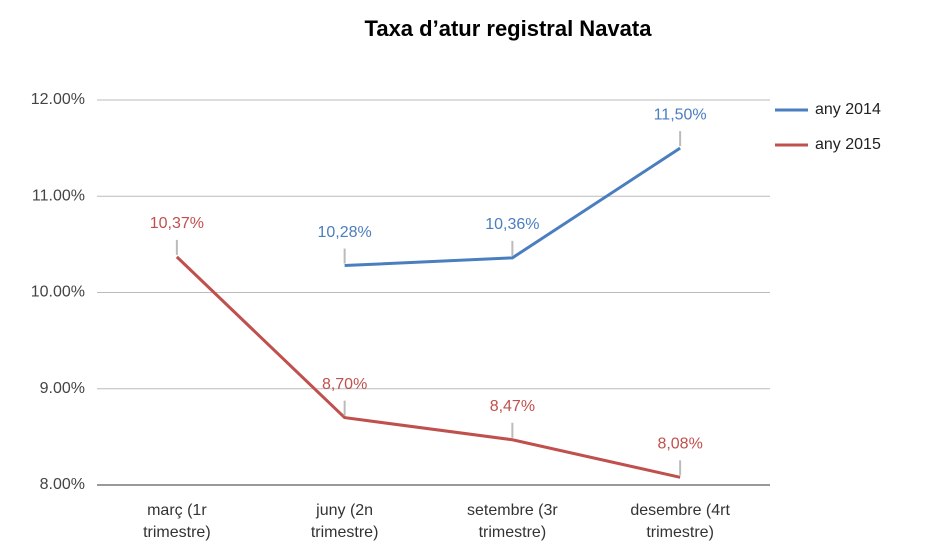 The height and width of the screenshot is (549, 936). I want to click on chart-title: Taxa d’atur registral Navata, so click(509, 28).